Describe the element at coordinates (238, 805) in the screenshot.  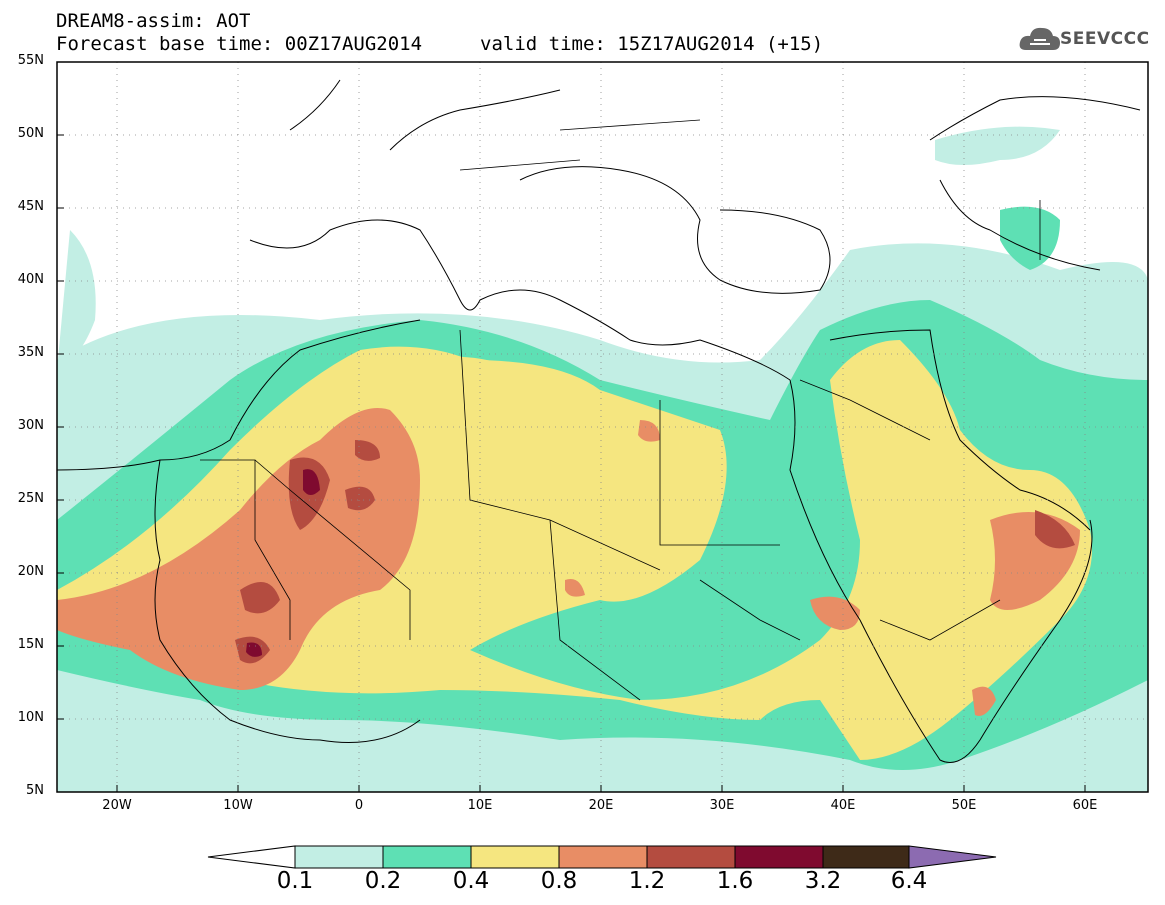
I see `lon-label: 10W` at that location.